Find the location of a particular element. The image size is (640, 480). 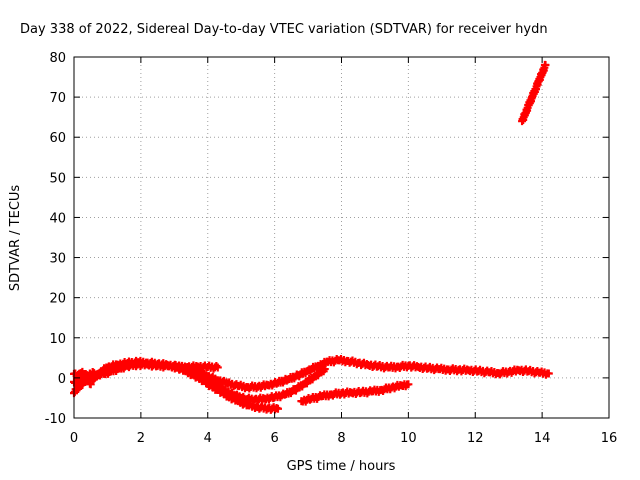

x-tick-label: 16 is located at coordinates (609, 438).